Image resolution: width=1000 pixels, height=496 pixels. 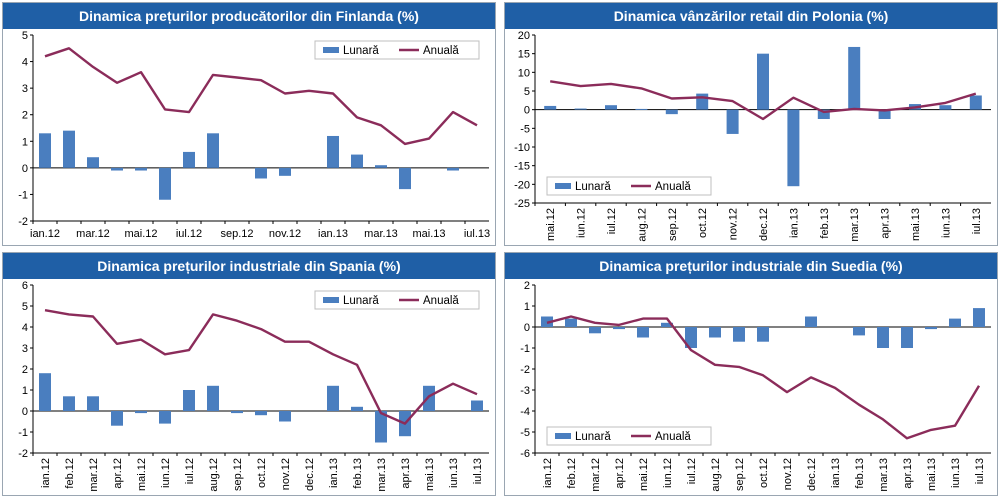 What do you see at coordinates (70, 473) in the screenshot?
I see `x-tick-label: feb.12` at bounding box center [70, 473].